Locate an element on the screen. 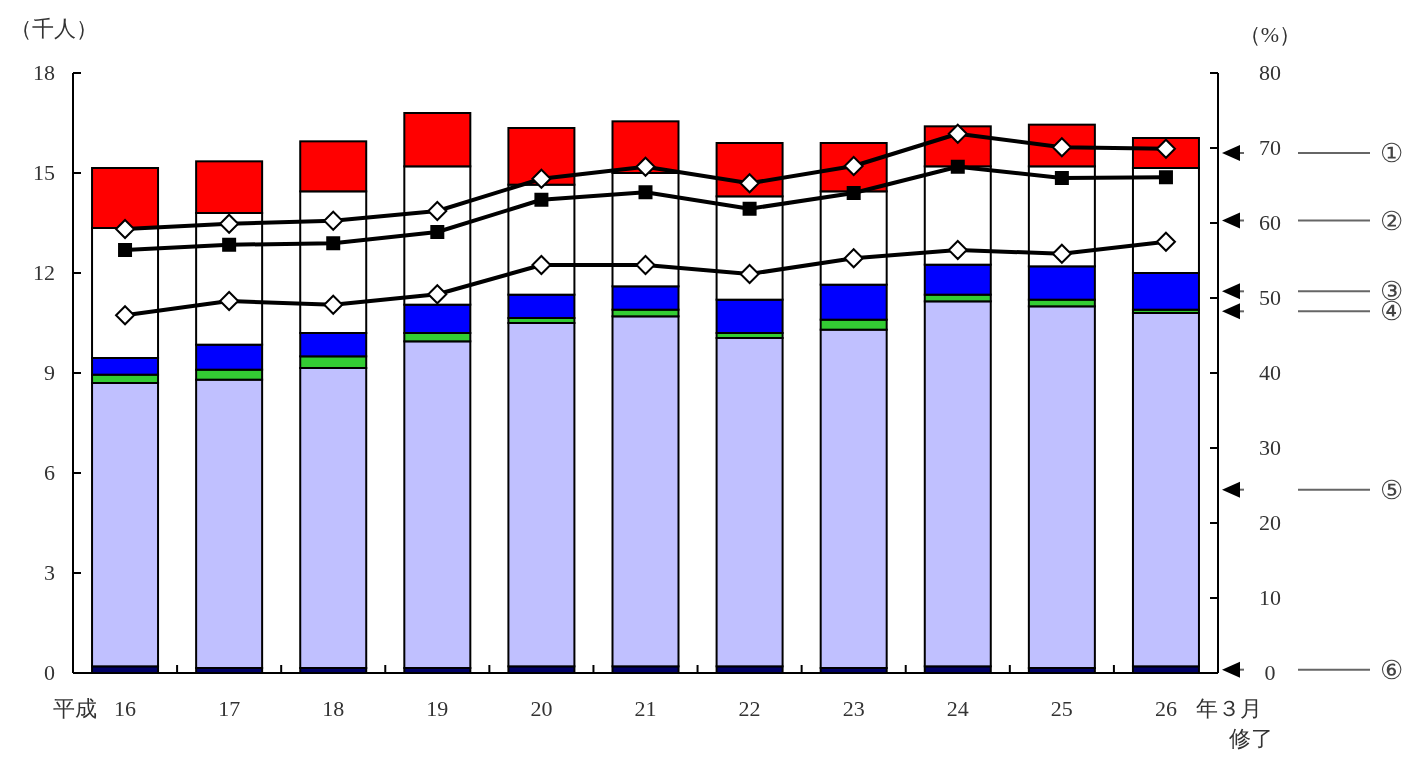 The image size is (1421, 764). y2-tick-label: 40 is located at coordinates (1270, 372).